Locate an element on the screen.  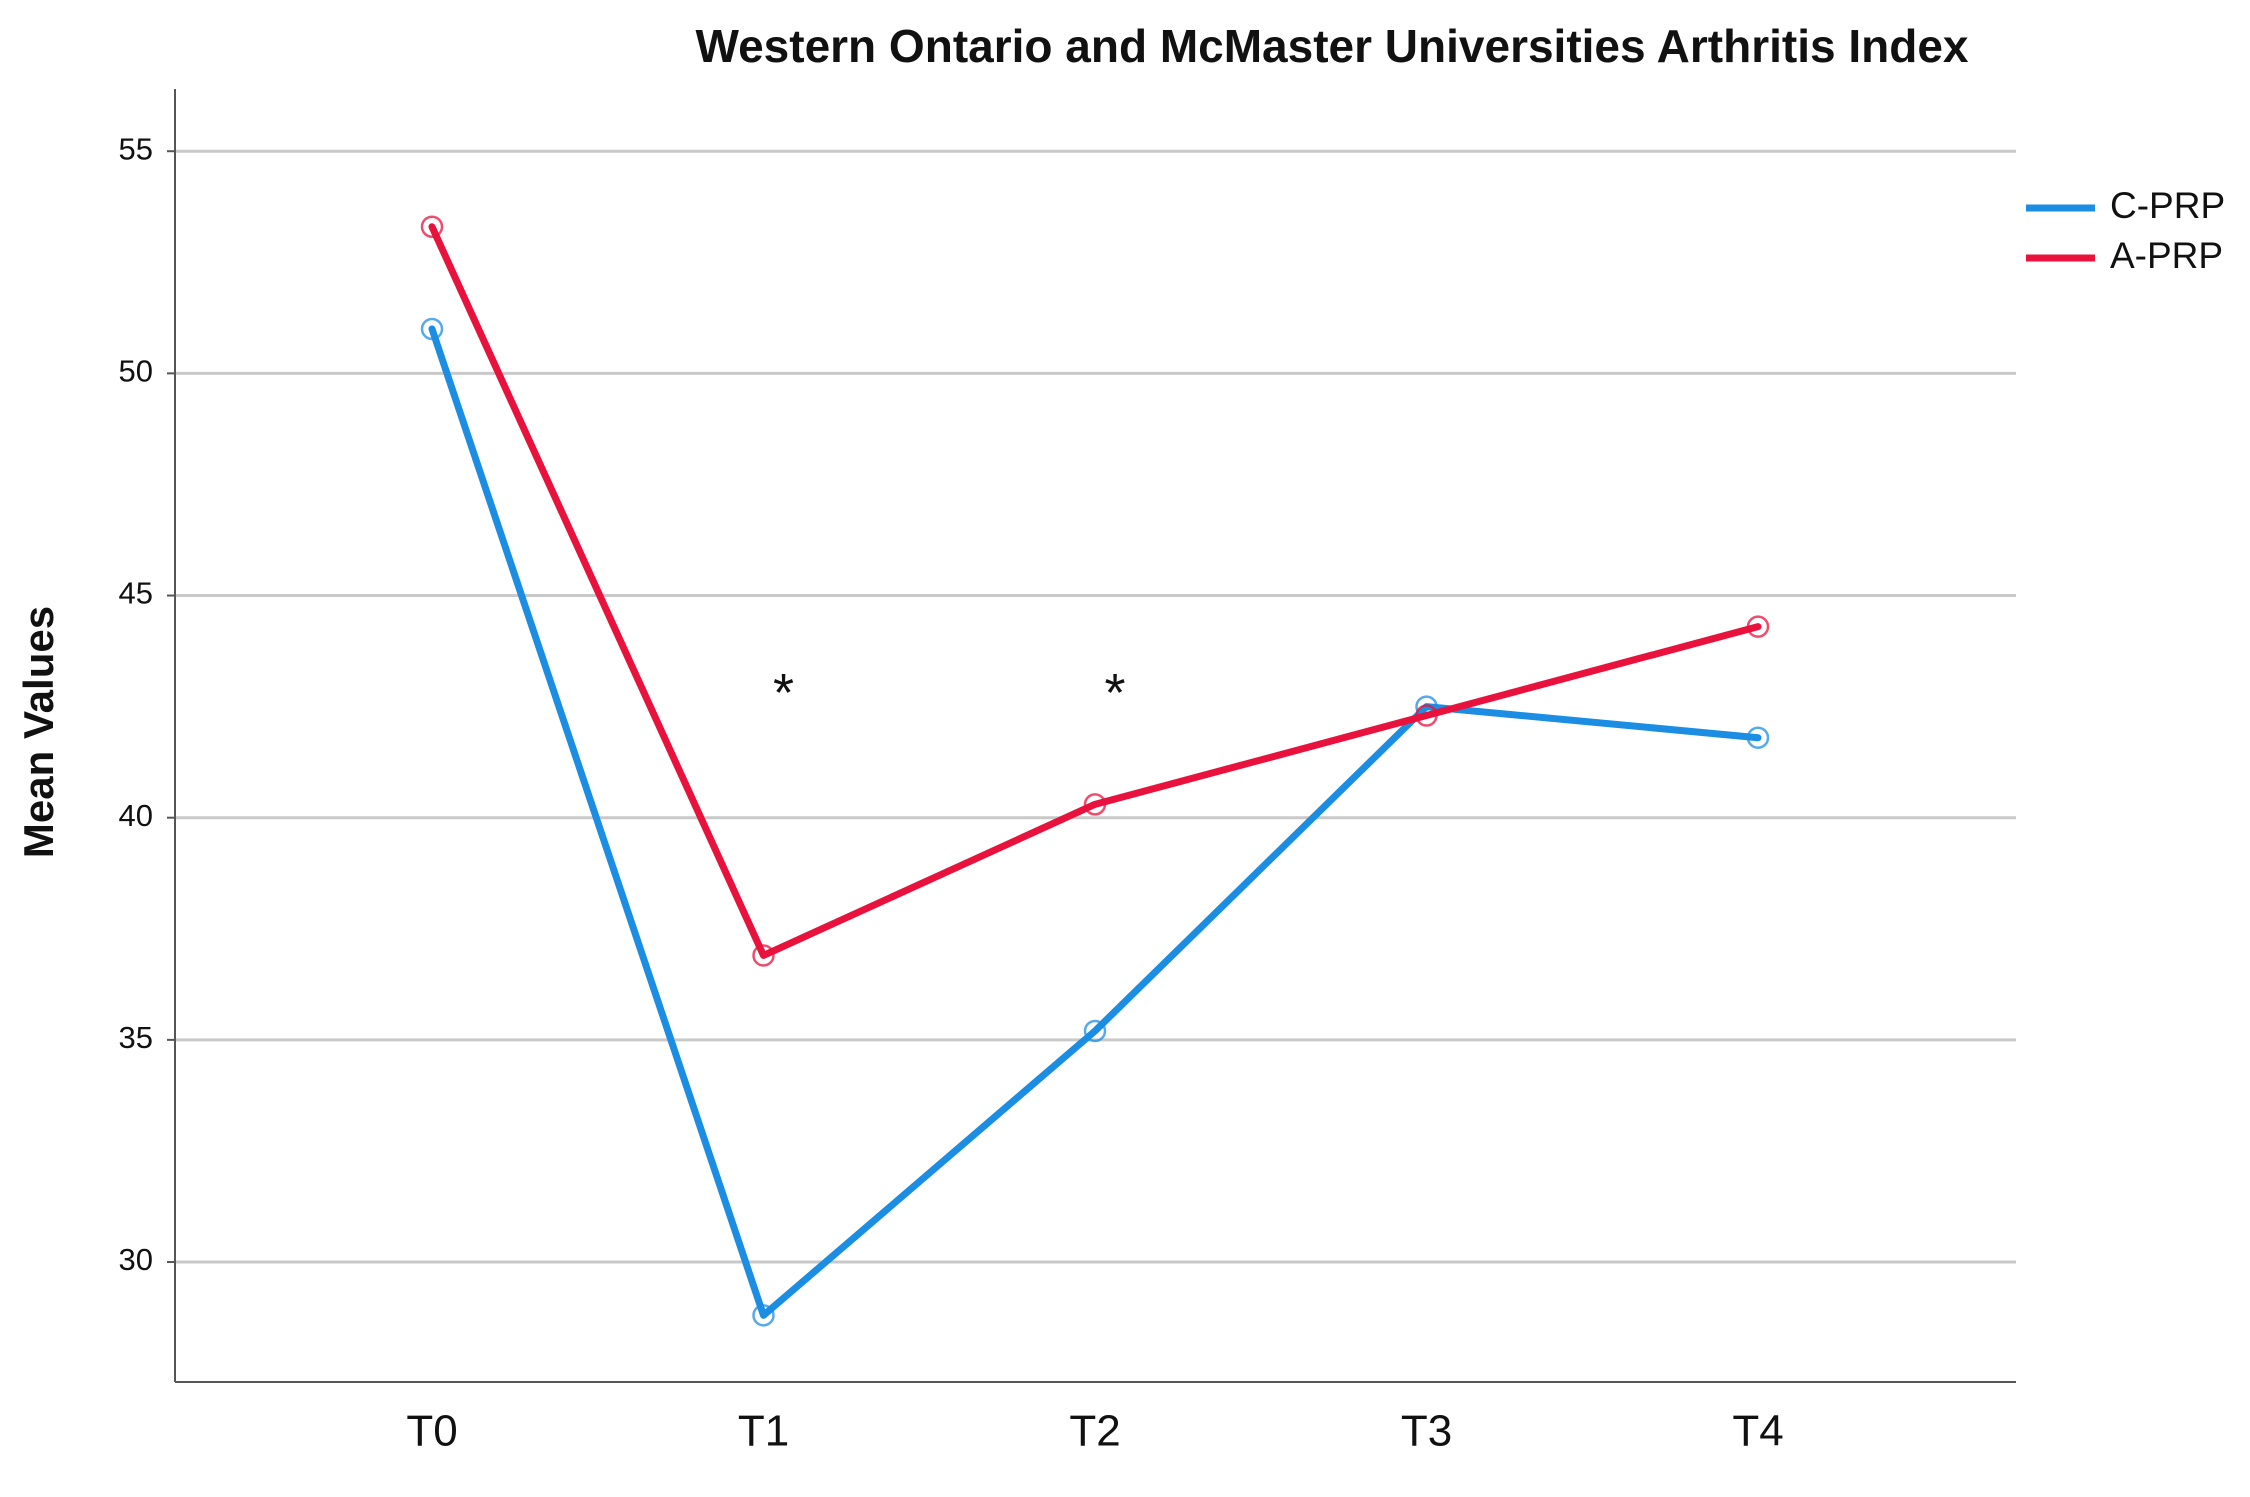
x-tick-label: T2 is located at coordinates (1094, 1431).